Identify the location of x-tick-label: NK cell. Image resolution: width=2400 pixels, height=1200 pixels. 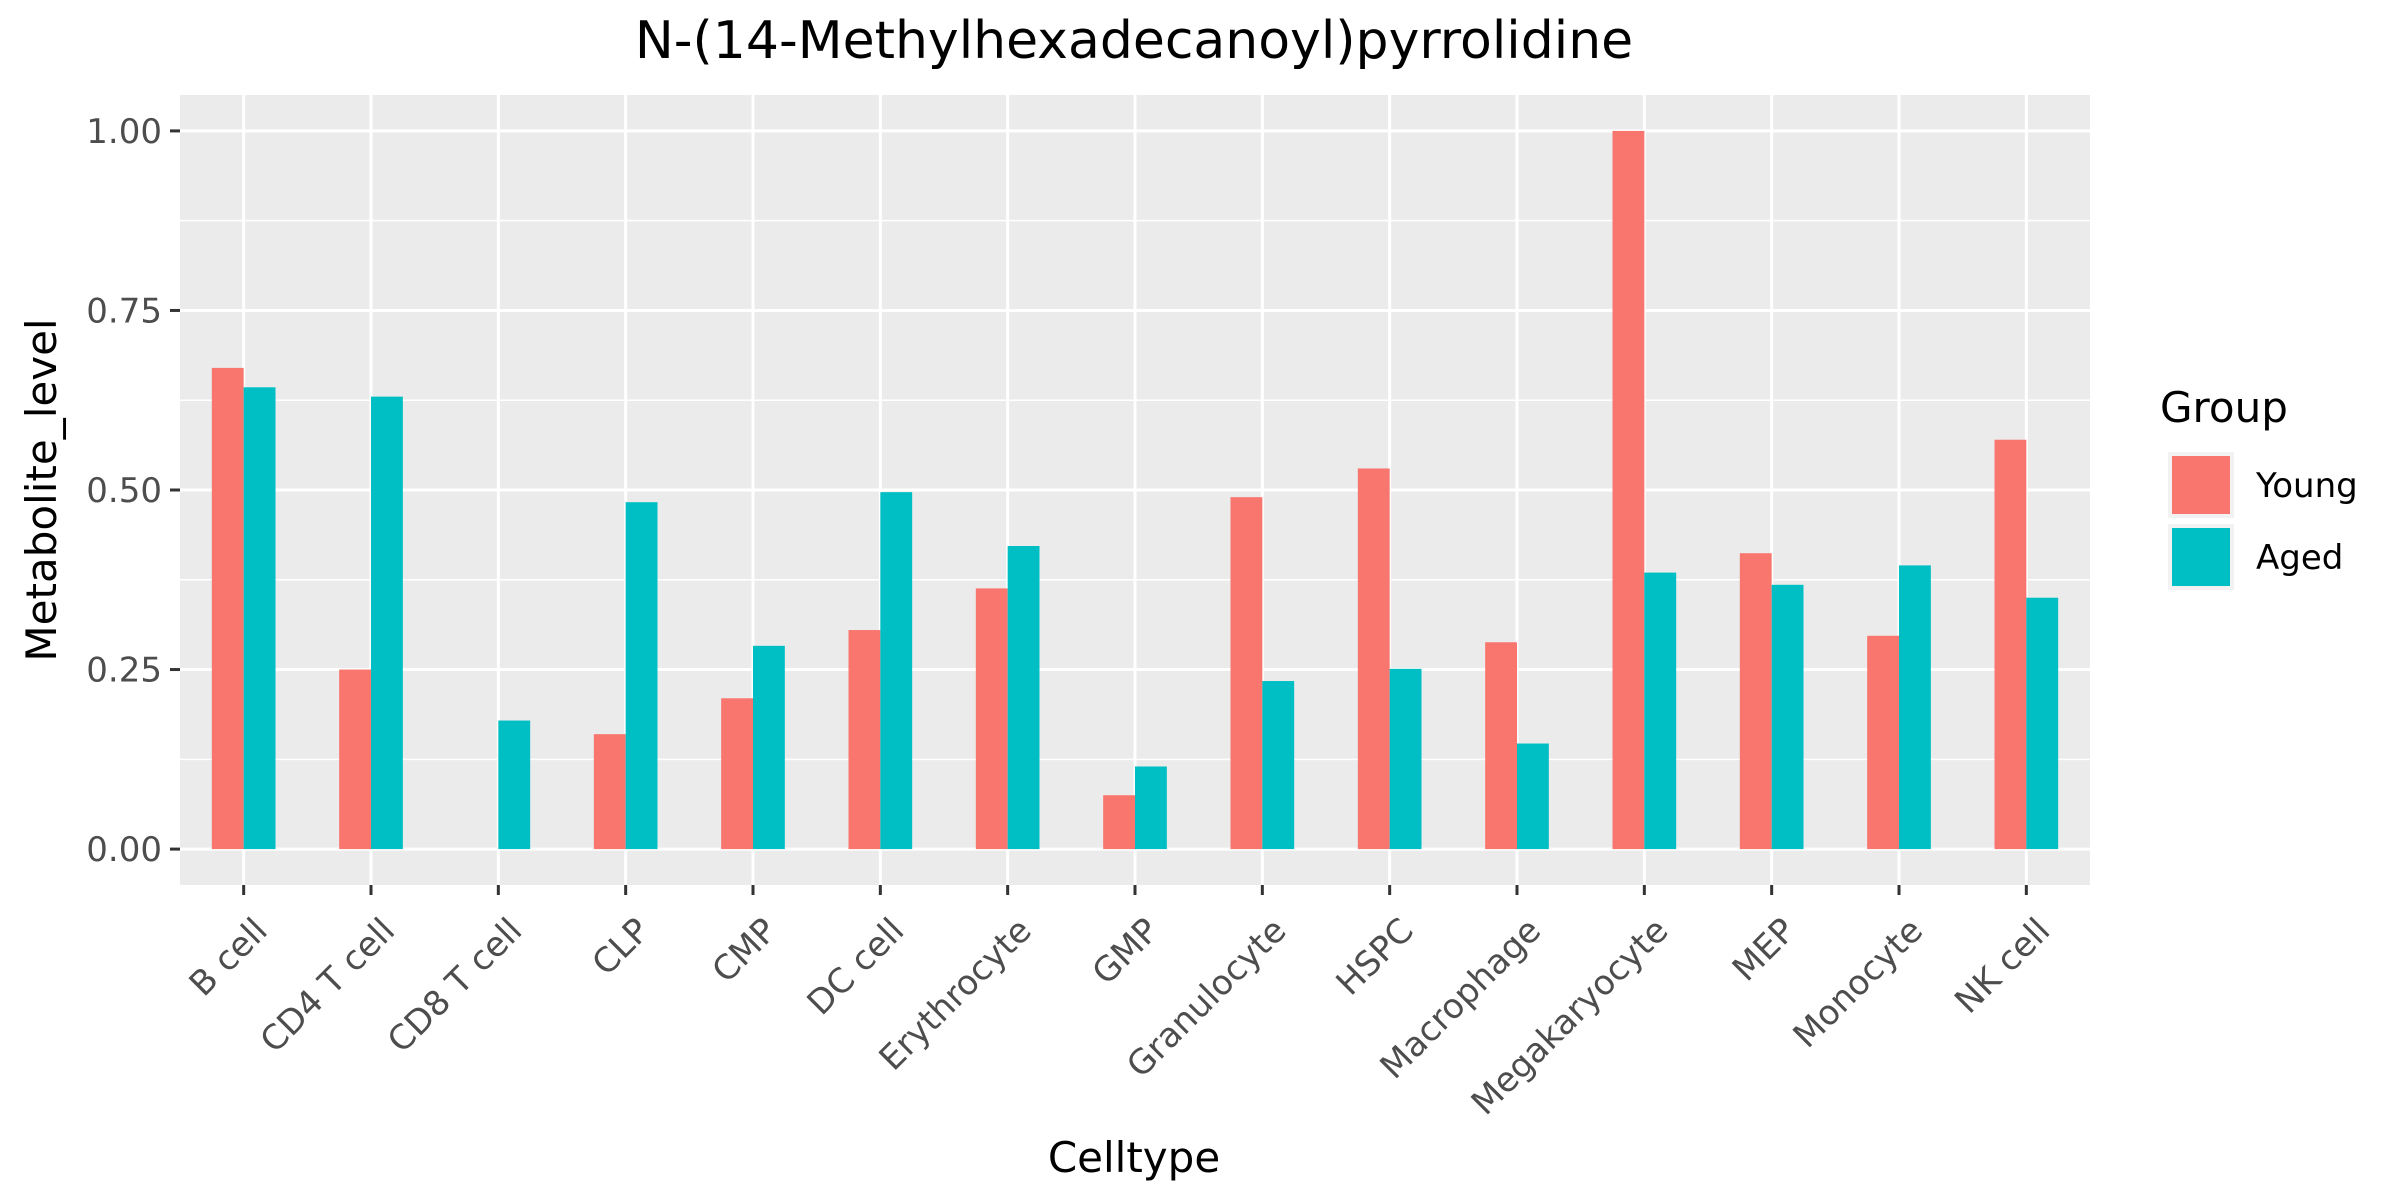
(2002, 966).